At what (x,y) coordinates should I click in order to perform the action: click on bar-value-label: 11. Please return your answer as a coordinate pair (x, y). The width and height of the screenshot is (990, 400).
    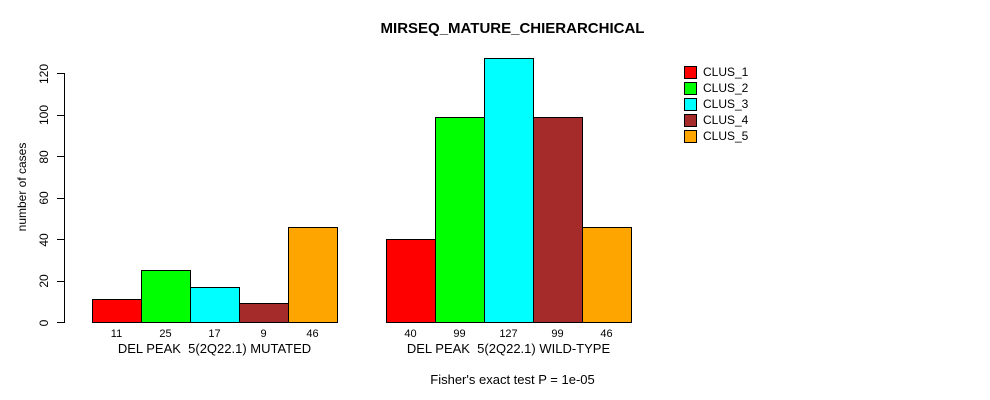
    Looking at the image, I should click on (116, 334).